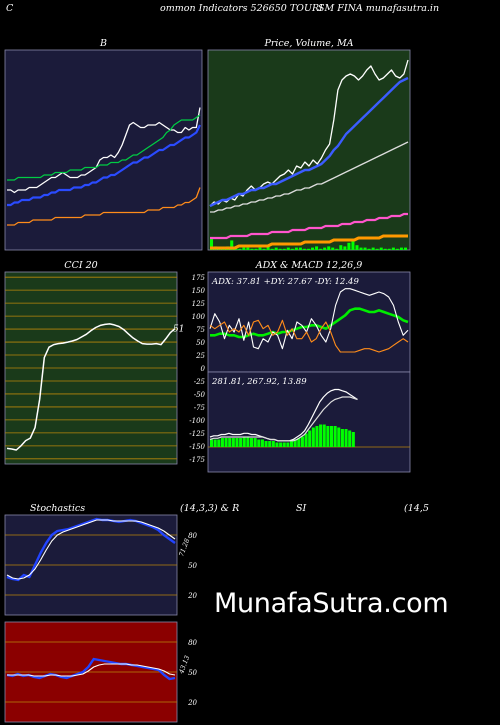 This screenshot has height=725, width=500. I want to click on adx-panel, so click(309, 322).